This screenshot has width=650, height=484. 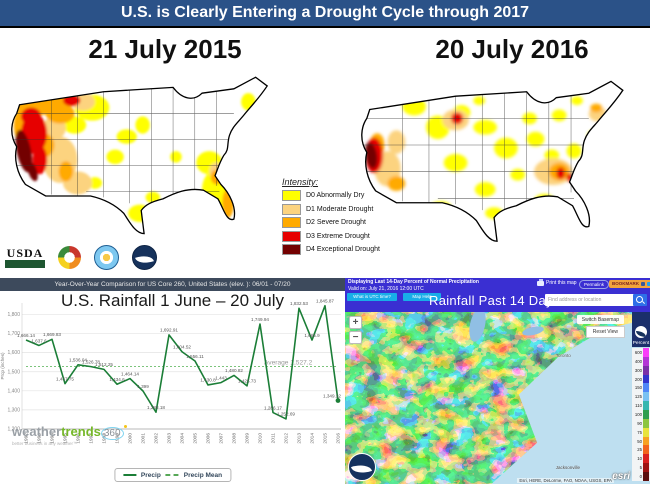 What do you see at coordinates (92, 438) in the screenshot?
I see `svg-text: 1997` at bounding box center [92, 438].